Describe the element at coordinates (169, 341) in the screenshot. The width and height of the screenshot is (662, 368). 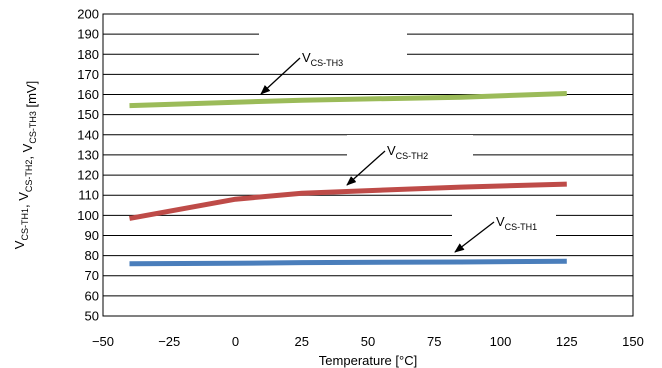
I see `x-tick-label: −25` at that location.